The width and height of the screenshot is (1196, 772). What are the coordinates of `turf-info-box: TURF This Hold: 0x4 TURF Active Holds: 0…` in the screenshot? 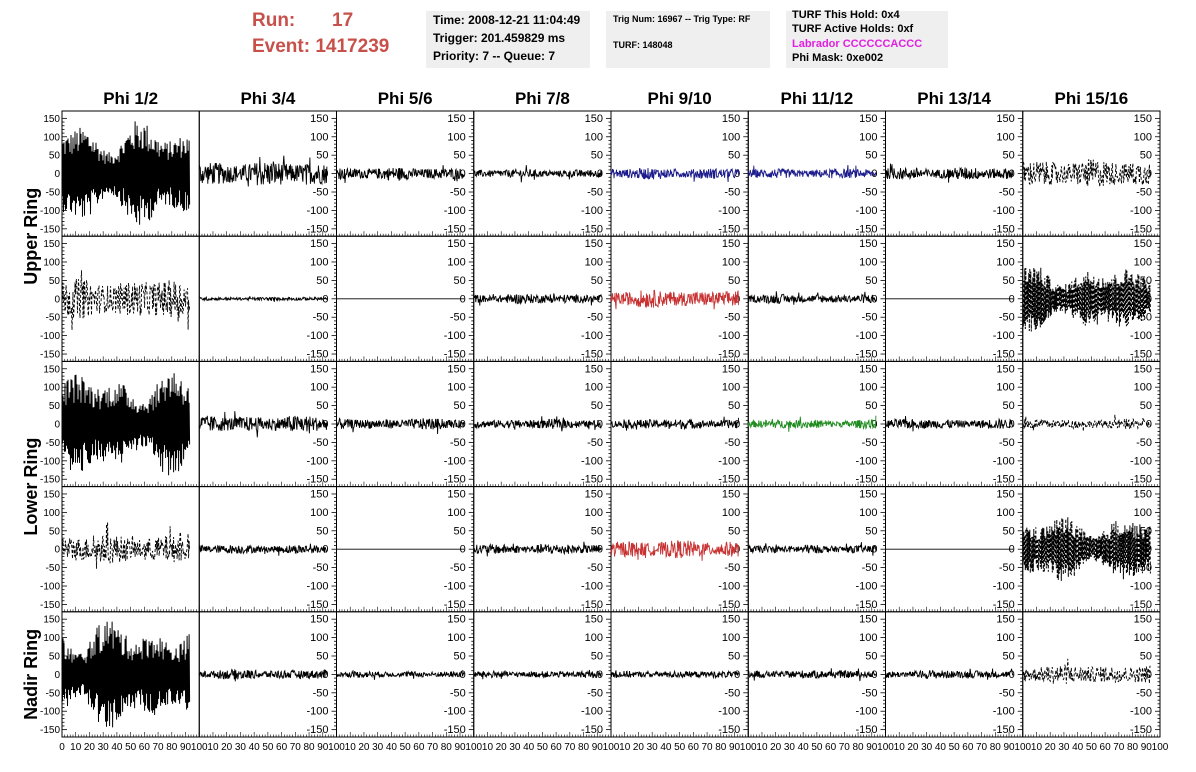 It's located at (867, 38).